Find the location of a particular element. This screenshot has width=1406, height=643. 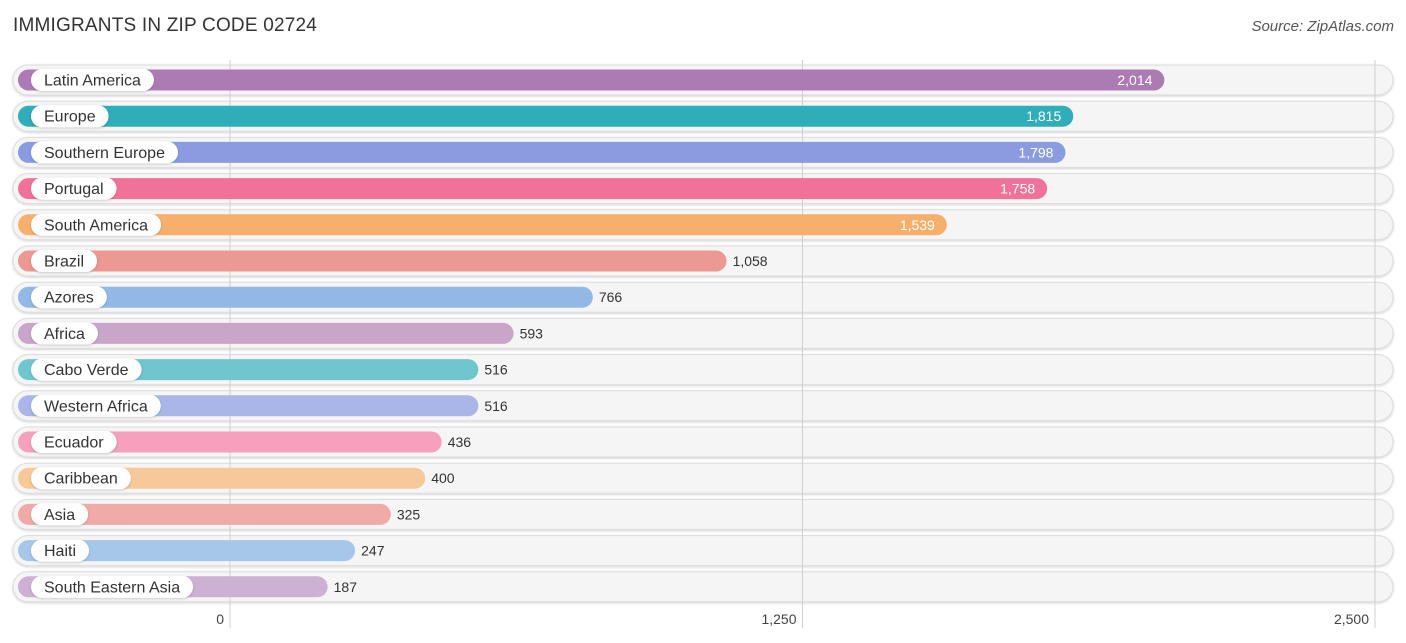

bar-group: Asia 325 is located at coordinates (219, 514).